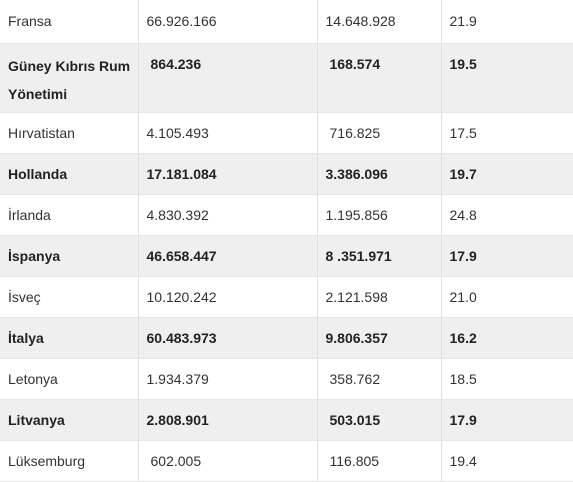 The height and width of the screenshot is (482, 573). Describe the element at coordinates (507, 297) in the screenshot. I see `percent-cell: 21.0` at that location.